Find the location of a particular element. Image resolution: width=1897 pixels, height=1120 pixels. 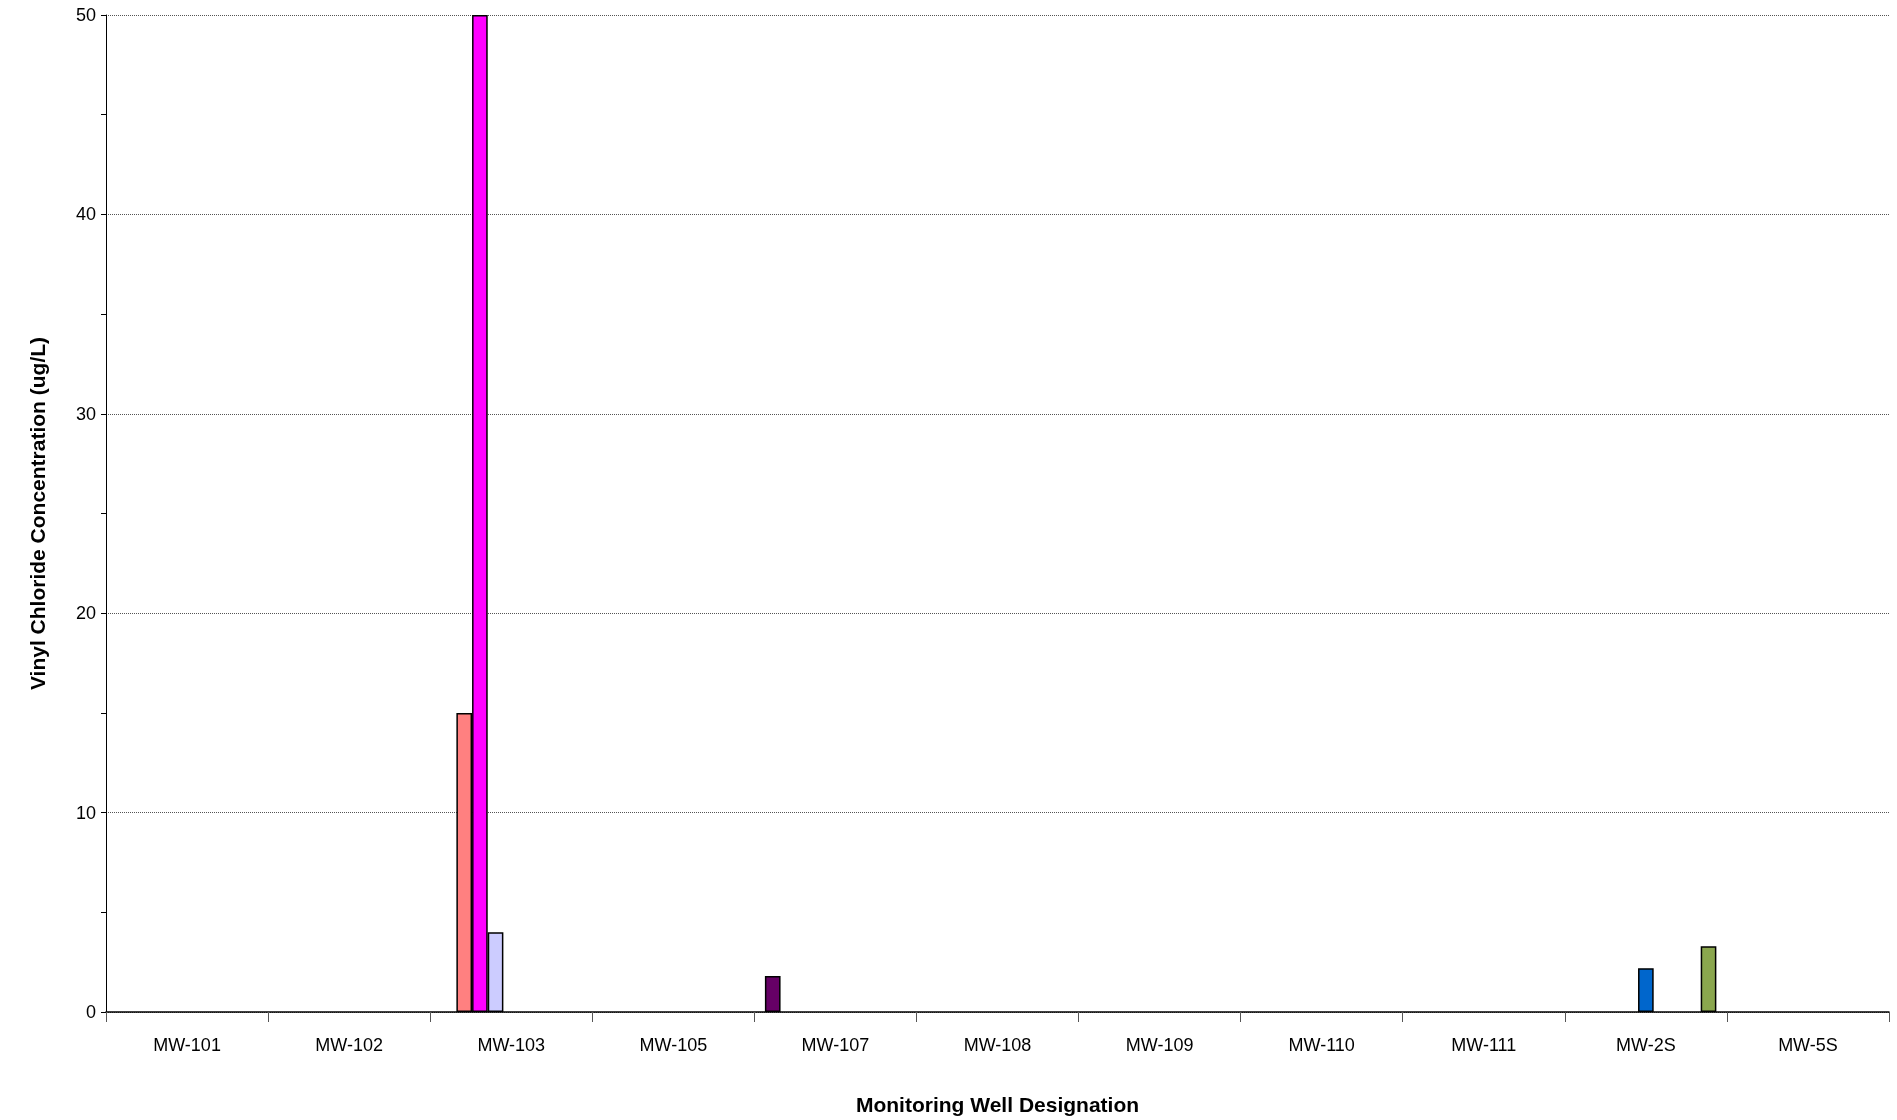

x-tick-label: MW-110 is located at coordinates (1321, 1045).